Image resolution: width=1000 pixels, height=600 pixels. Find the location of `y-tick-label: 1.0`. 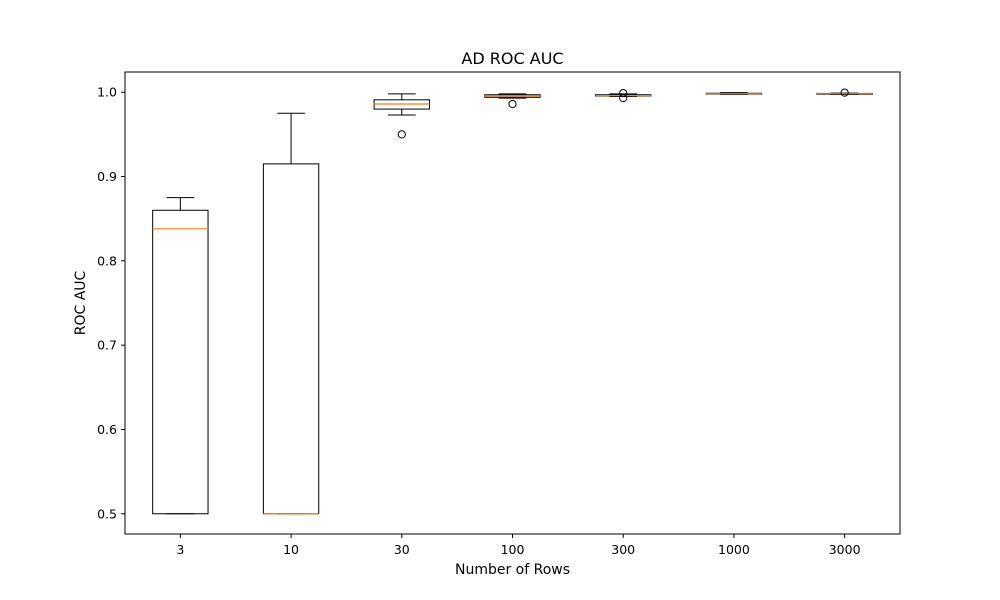

y-tick-label: 1.0 is located at coordinates (107, 92).